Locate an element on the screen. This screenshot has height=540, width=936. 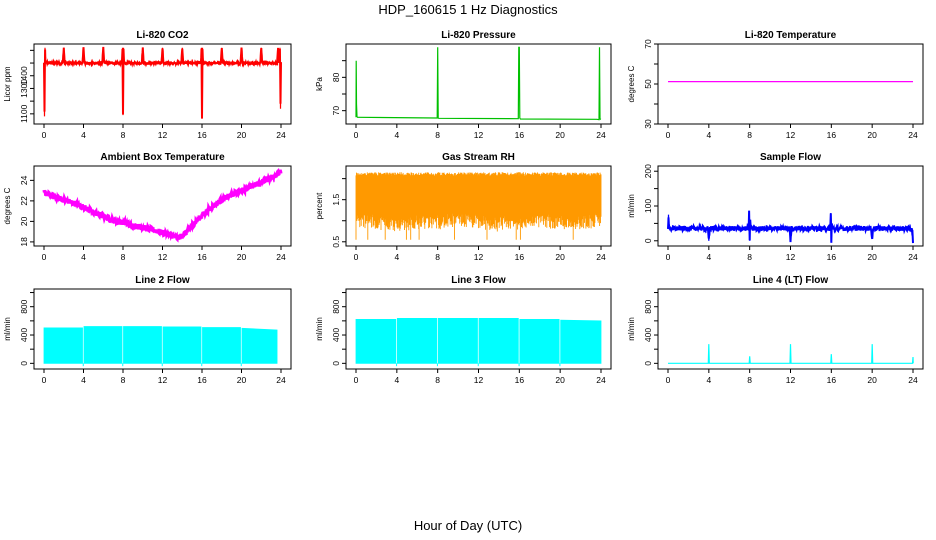
panel-line-2-flow: Line 2 Flow ml/min 0 4 8 12 16 20 24 0 400 800 is located at coordinates (147, 330).